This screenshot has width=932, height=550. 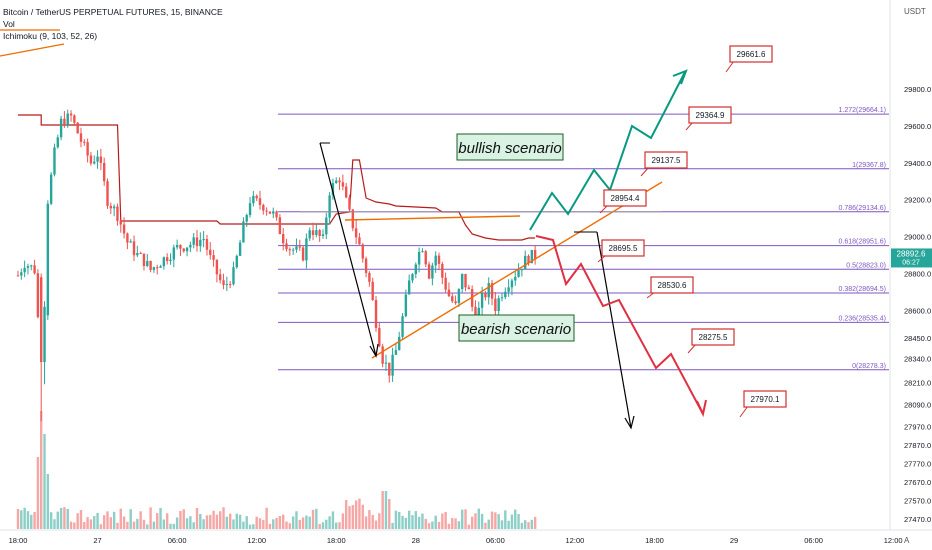 I want to click on price-callout: 29364.9, so click(x=708, y=118).